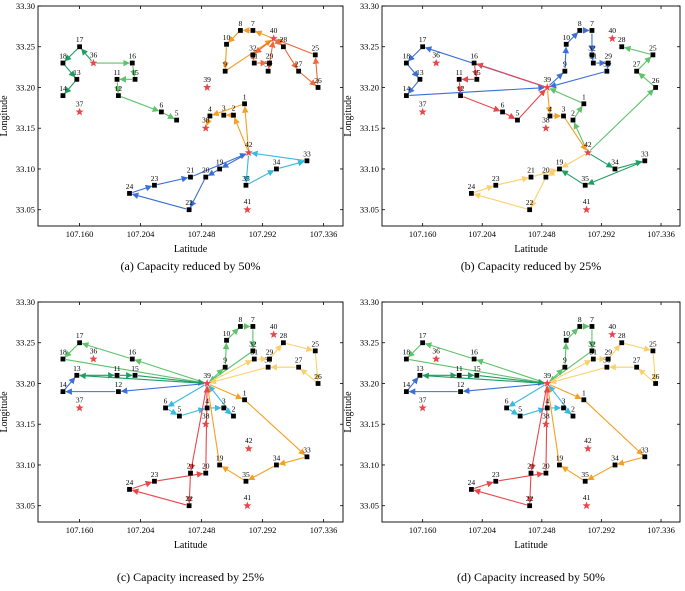 This screenshot has height=591, width=685. I want to click on customer-label-1: 1, so click(584, 96).